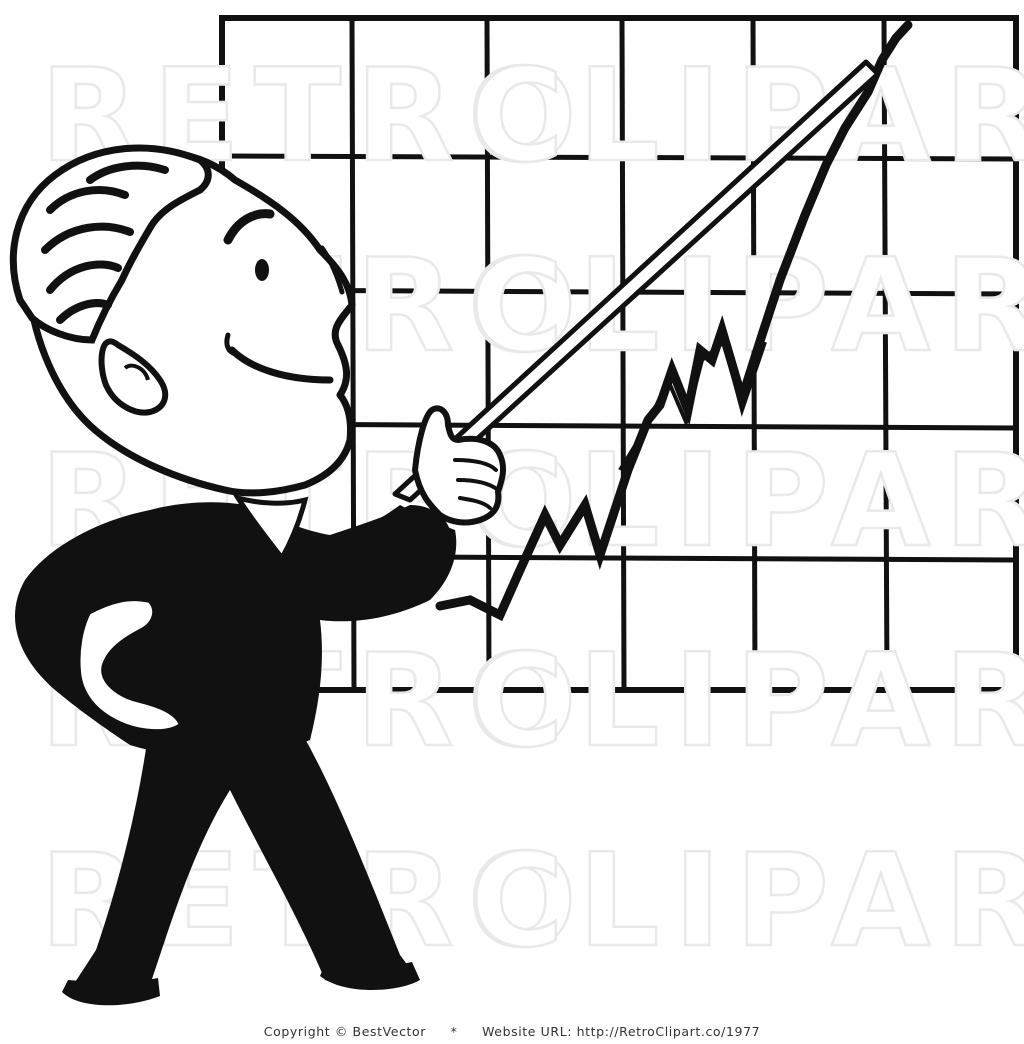 This screenshot has height=1044, width=1024. What do you see at coordinates (231, 344) in the screenshot?
I see `cheek-line` at bounding box center [231, 344].